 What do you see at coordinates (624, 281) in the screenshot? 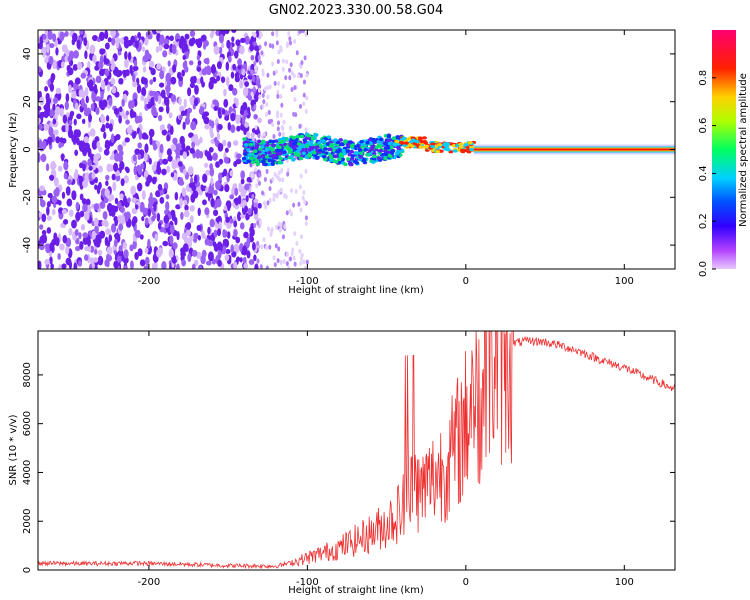
I see `spectrogram-xtick-label: 100` at bounding box center [624, 281].